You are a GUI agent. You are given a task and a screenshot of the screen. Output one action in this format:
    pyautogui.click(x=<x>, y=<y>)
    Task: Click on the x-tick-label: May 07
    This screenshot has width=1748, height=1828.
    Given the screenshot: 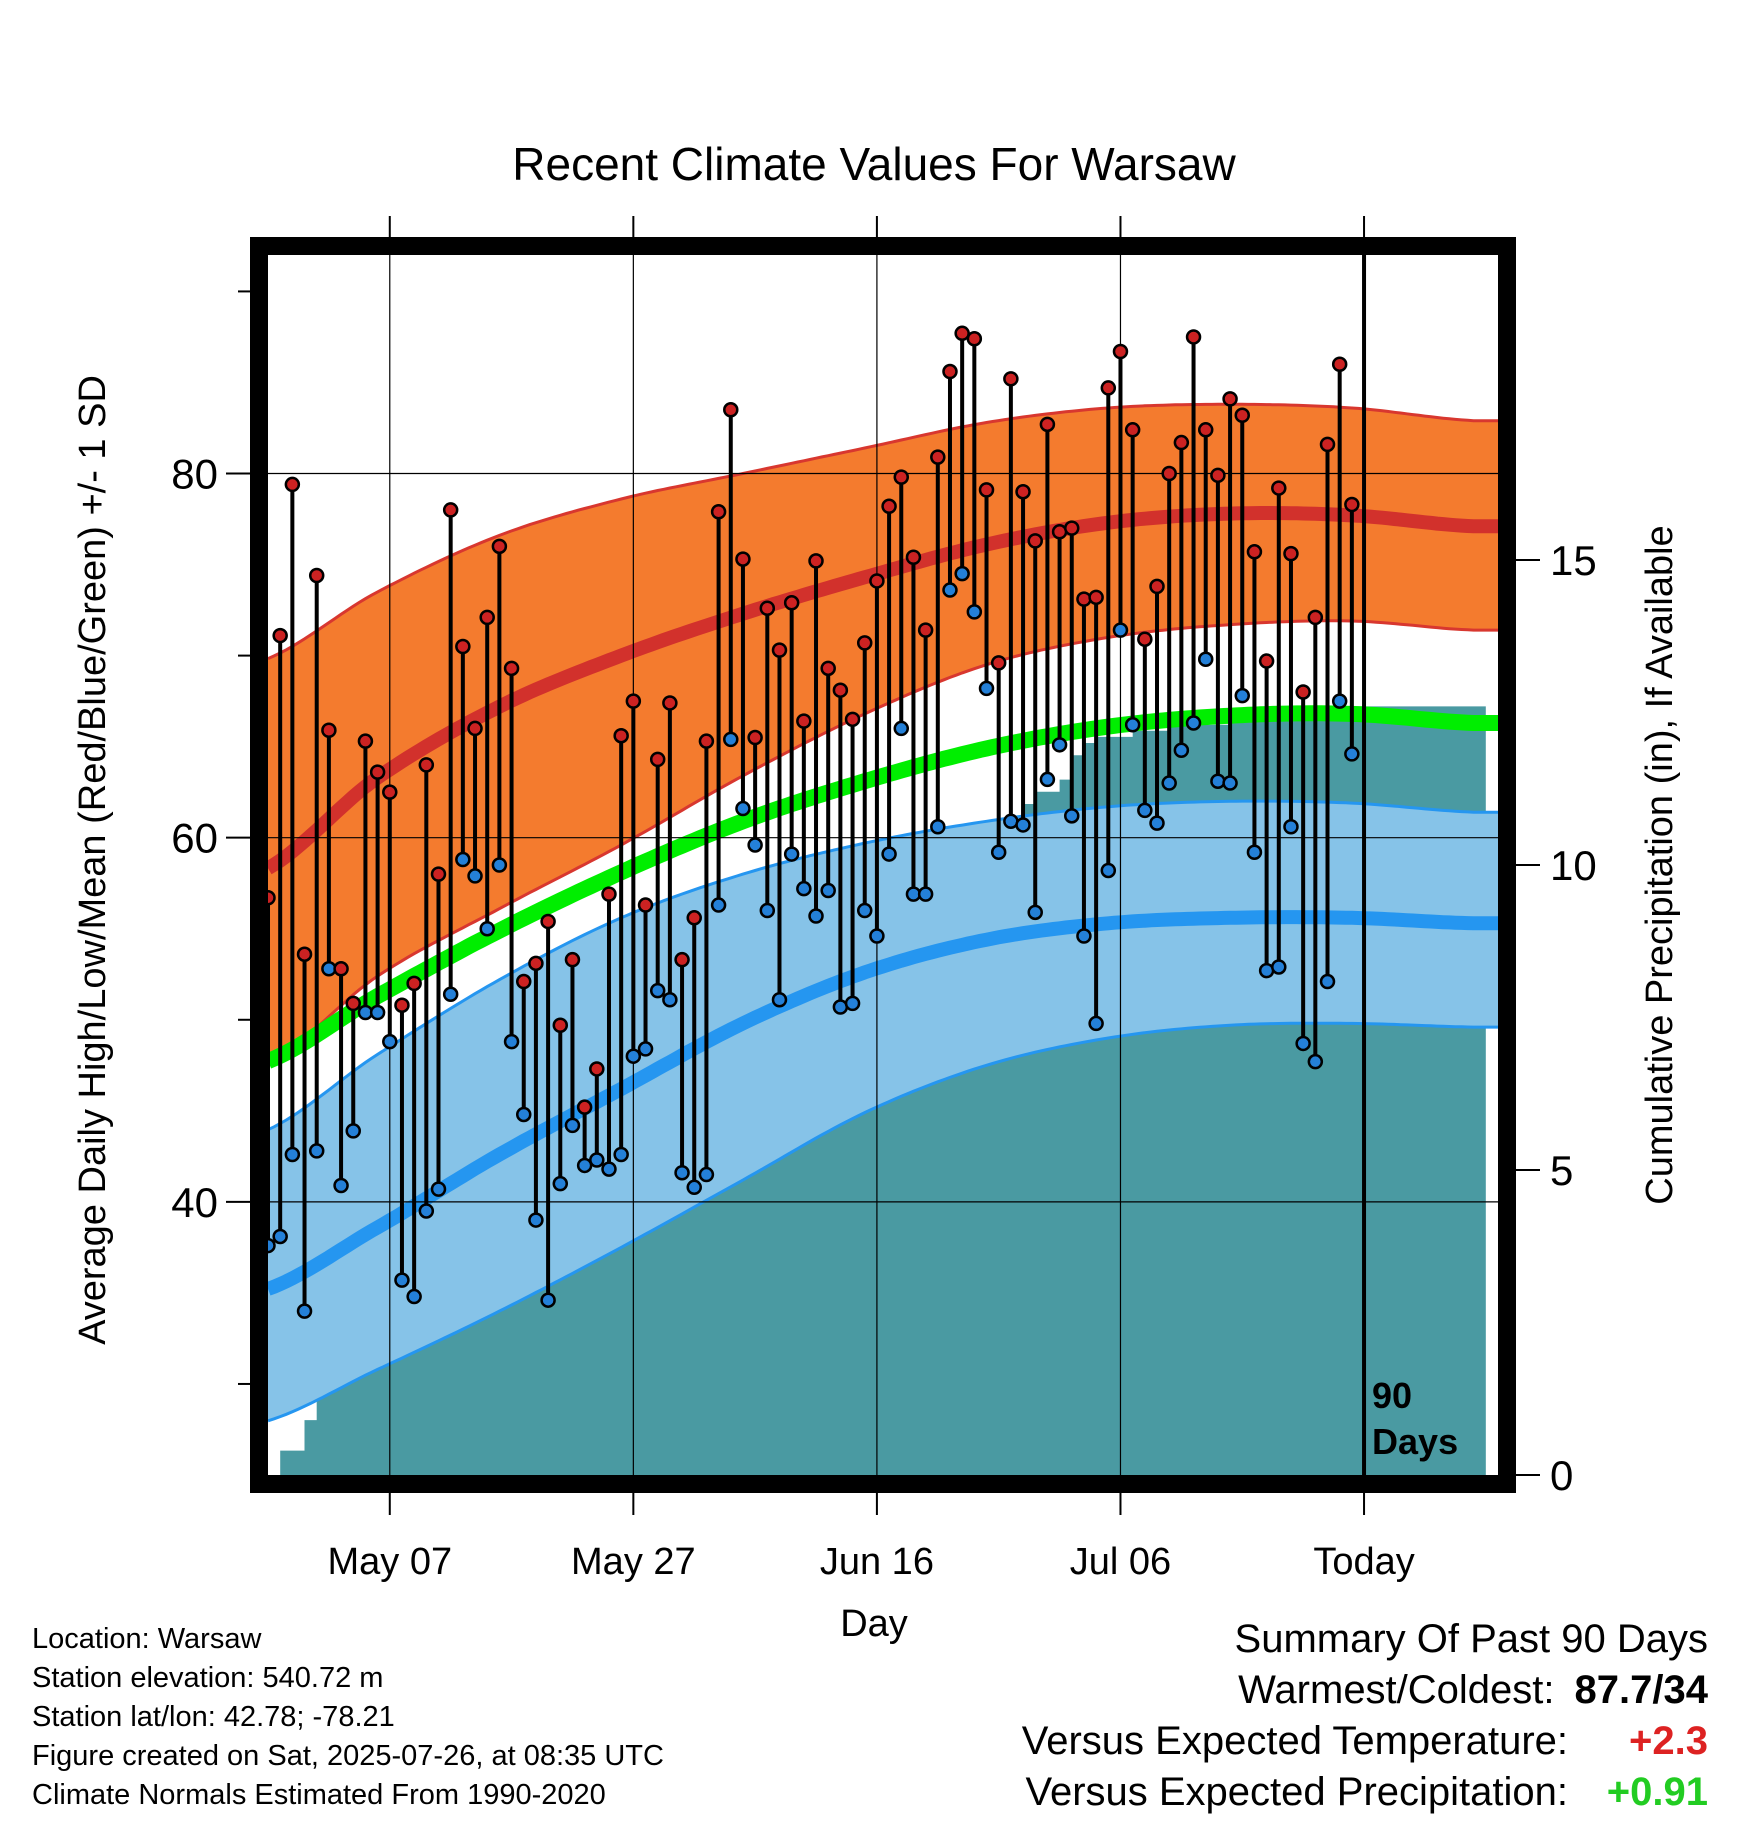 What is the action you would take?
    pyautogui.click(x=389, y=1562)
    